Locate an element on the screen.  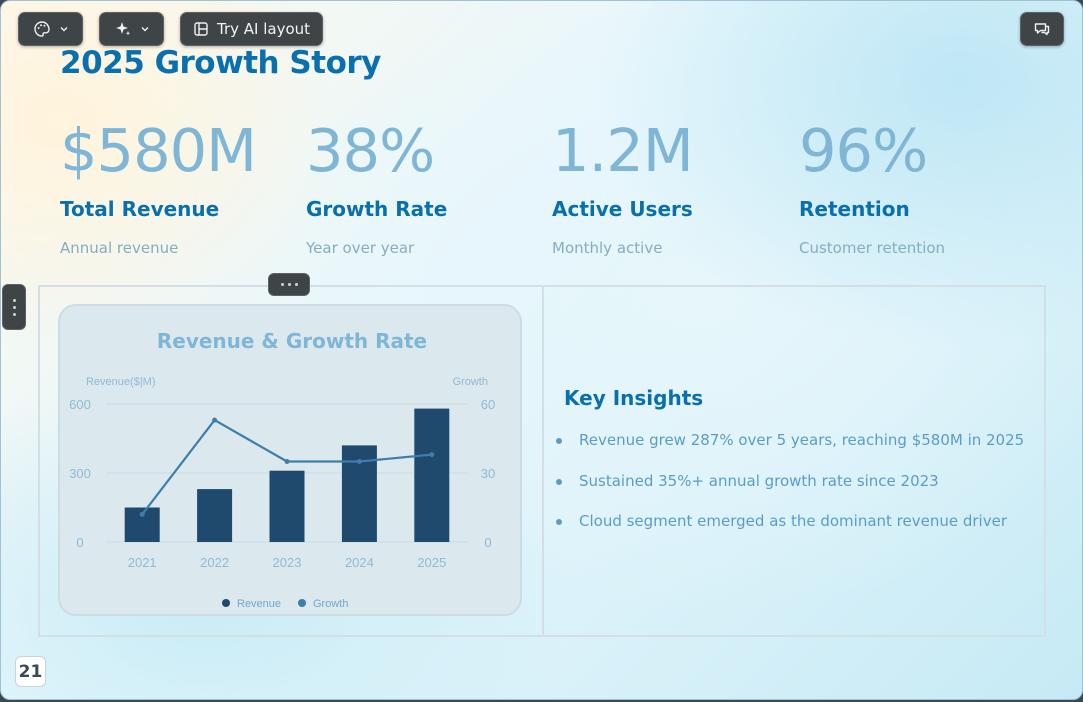
legend-swatch-revenue is located at coordinates (226, 603).